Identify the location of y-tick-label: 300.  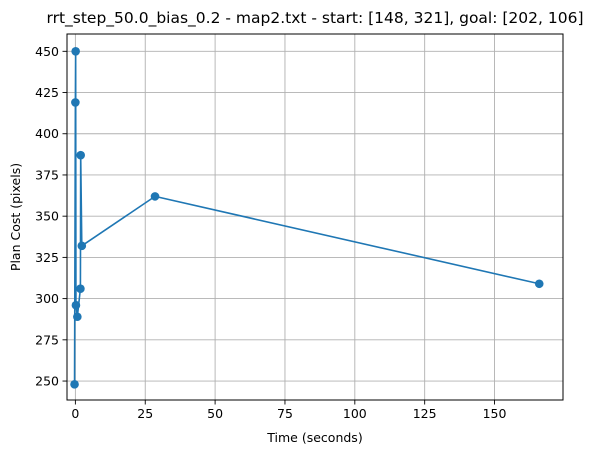
(47, 298).